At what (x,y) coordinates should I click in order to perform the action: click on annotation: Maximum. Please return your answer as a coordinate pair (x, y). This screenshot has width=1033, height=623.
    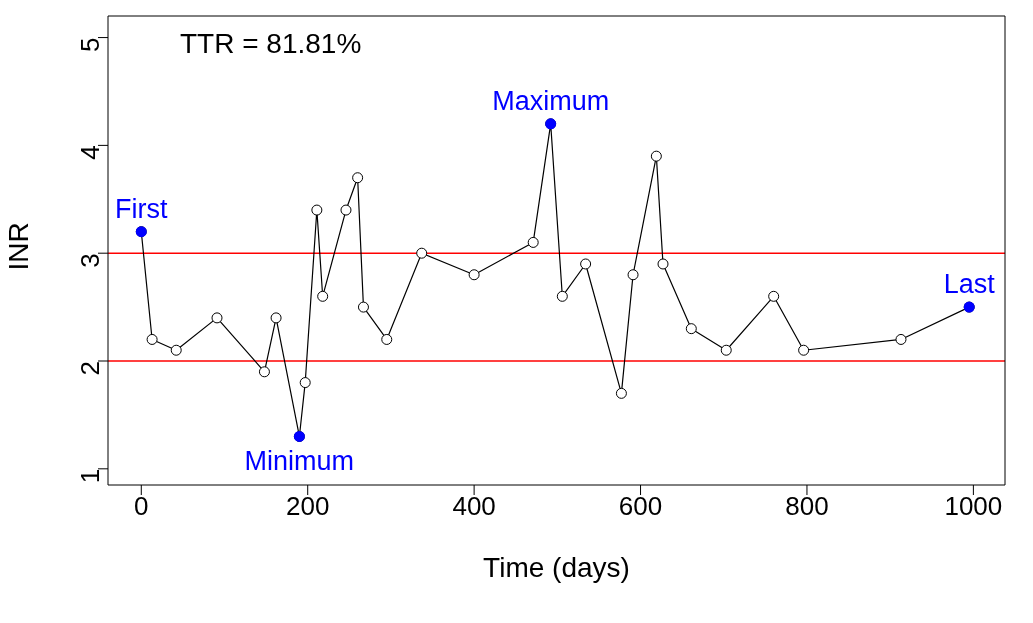
    Looking at the image, I should click on (551, 100).